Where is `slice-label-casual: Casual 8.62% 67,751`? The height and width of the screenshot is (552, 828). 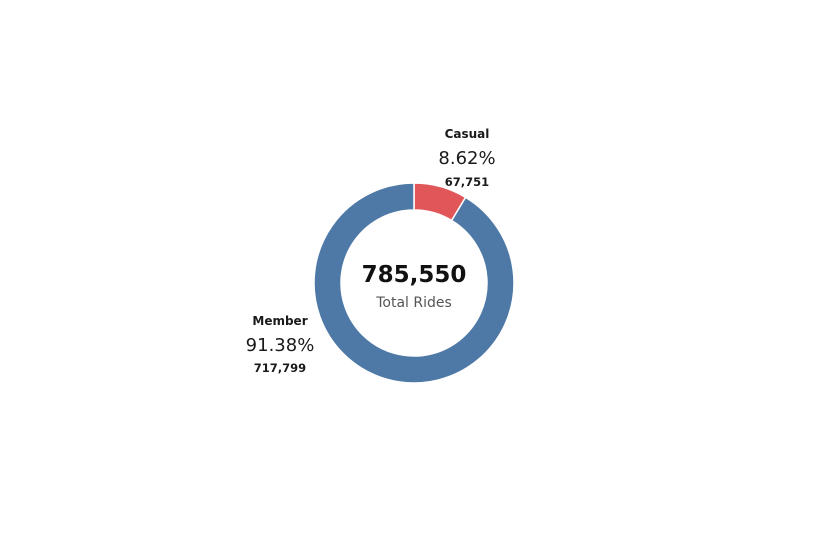 slice-label-casual: Casual 8.62% 67,751 is located at coordinates (466, 158).